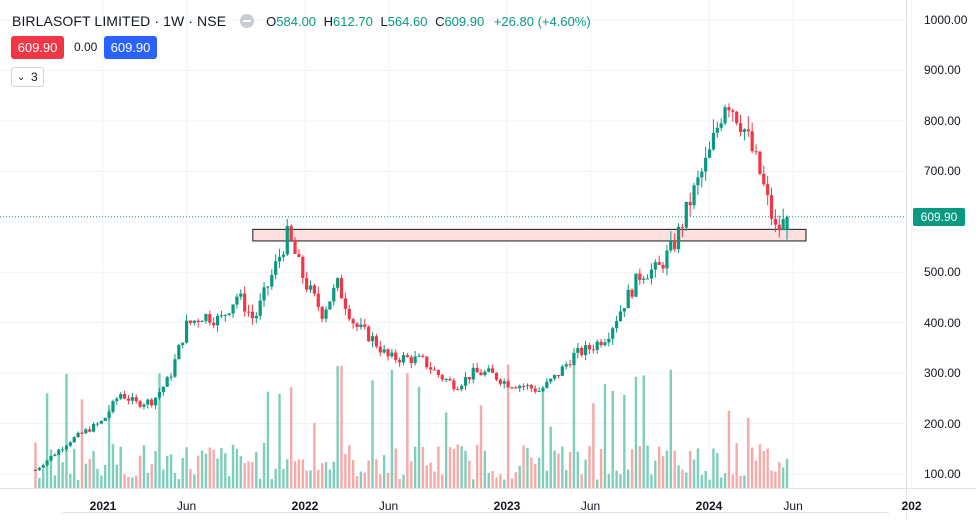  I want to click on open-label: O, so click(271, 21).